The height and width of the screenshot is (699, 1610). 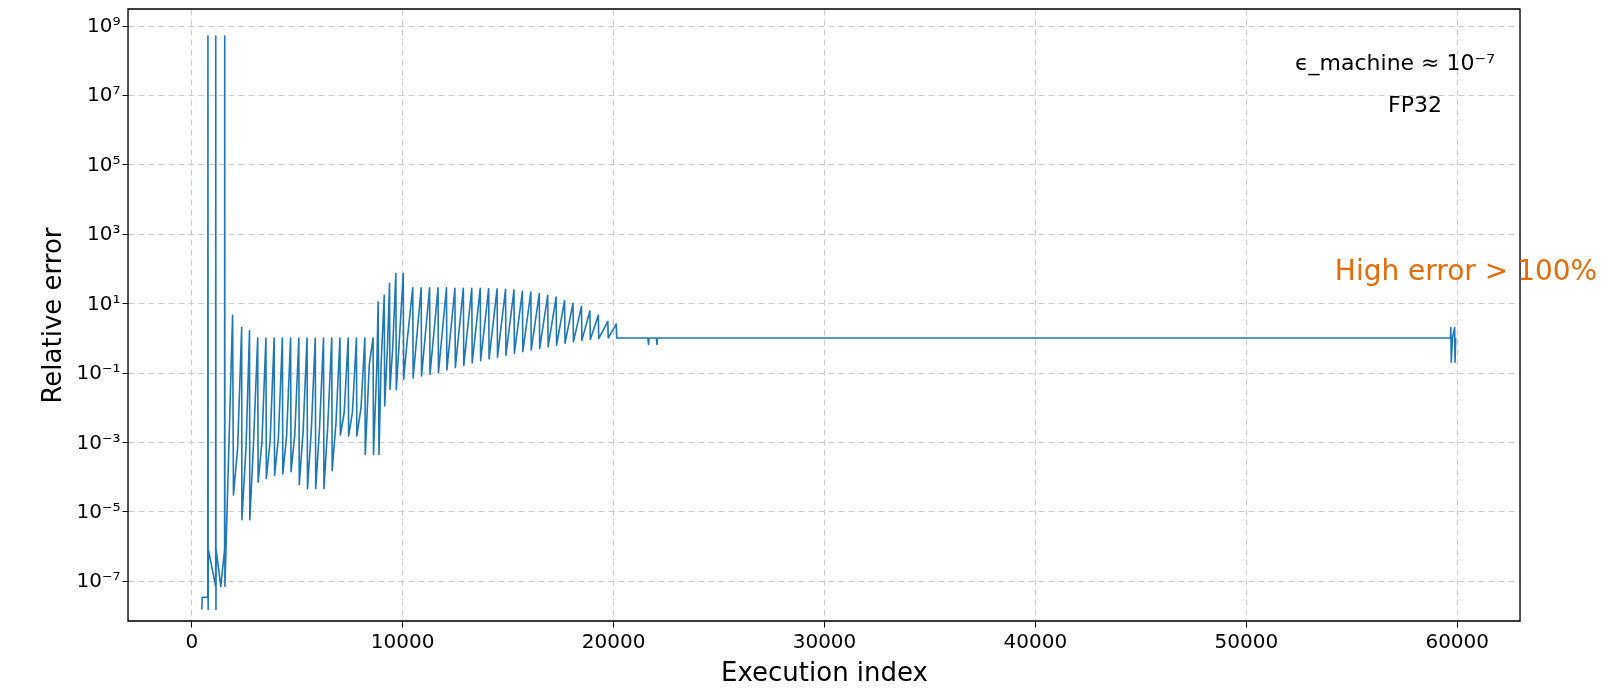 What do you see at coordinates (1395, 63) in the screenshot?
I see `annotation: ϵ_machine ≈ 10⁻⁷` at bounding box center [1395, 63].